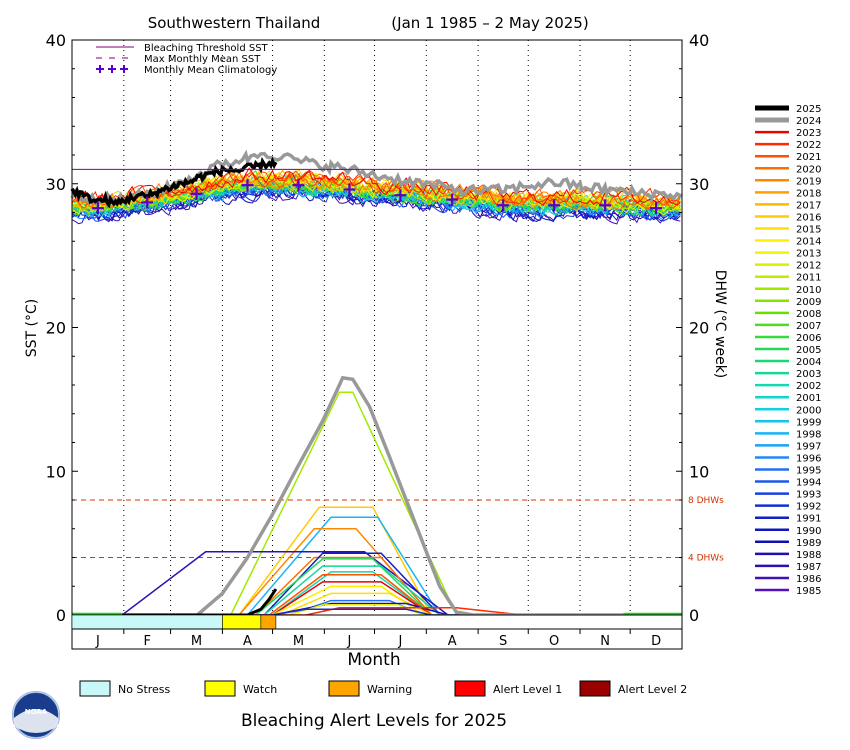 The width and height of the screenshot is (850, 750). What do you see at coordinates (808, 157) in the screenshot?
I see `year-legend-label: 2021` at bounding box center [808, 157].